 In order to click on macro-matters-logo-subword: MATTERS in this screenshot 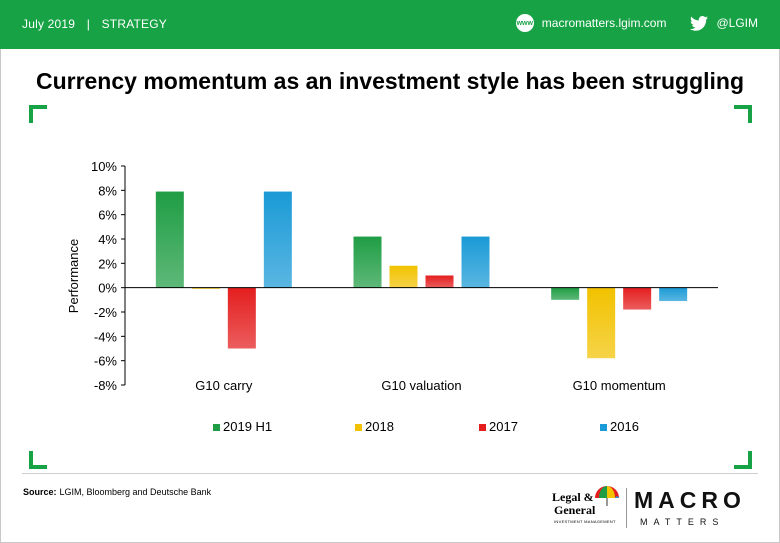, I will do `click(682, 522)`.